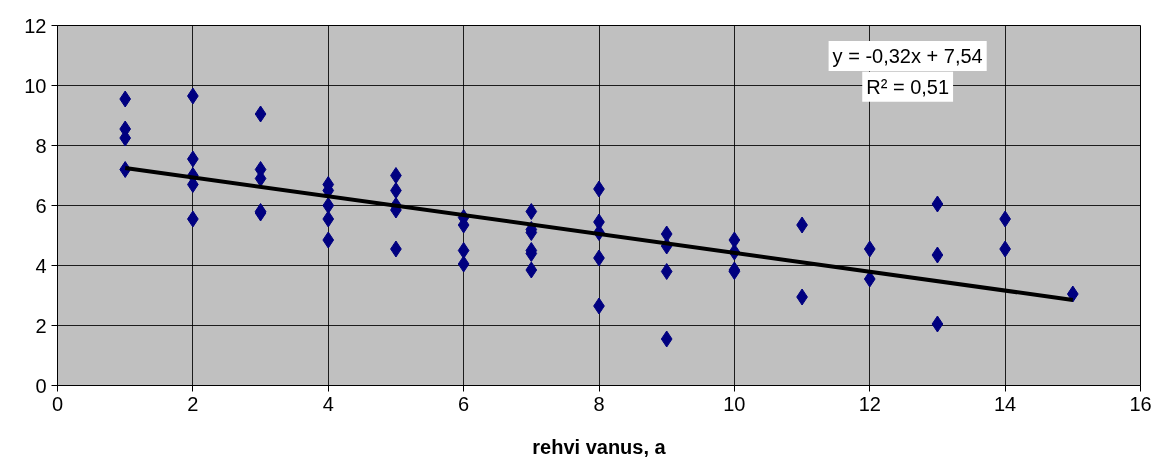 The height and width of the screenshot is (460, 1157). What do you see at coordinates (908, 86) in the screenshot?
I see `annotation: R² = 0,51` at bounding box center [908, 86].